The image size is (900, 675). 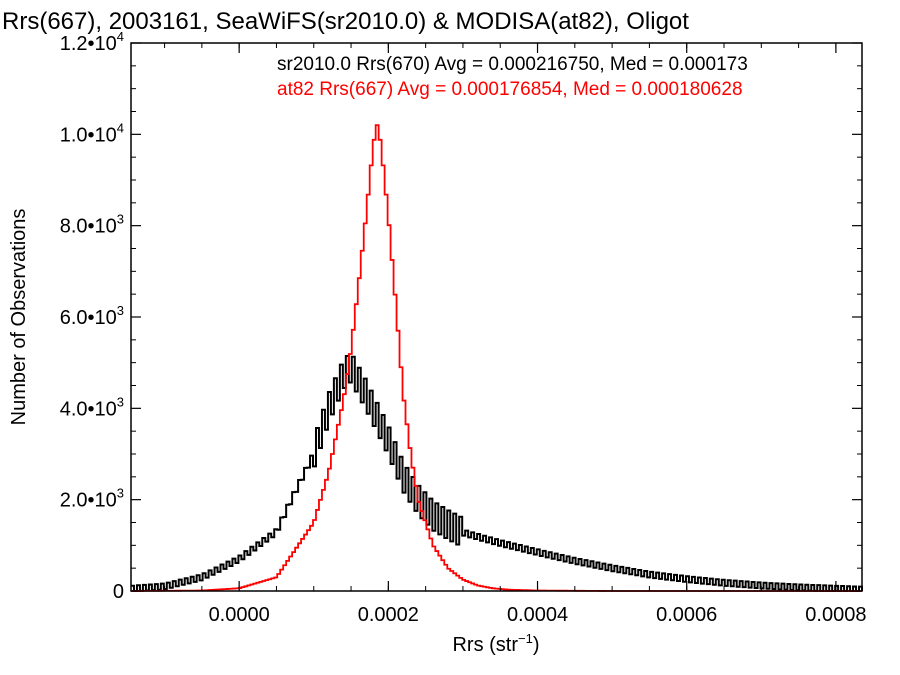 What do you see at coordinates (525, 638) in the screenshot?
I see `x-axis-label-sup: −1` at bounding box center [525, 638].